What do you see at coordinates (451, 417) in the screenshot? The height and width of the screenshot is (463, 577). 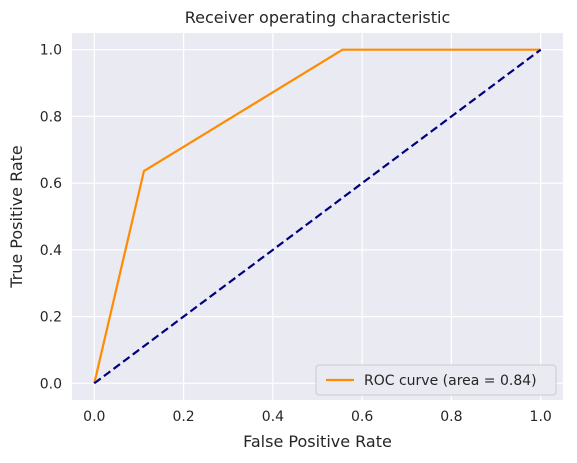 I see `x-tick-label: 0.8` at bounding box center [451, 417].